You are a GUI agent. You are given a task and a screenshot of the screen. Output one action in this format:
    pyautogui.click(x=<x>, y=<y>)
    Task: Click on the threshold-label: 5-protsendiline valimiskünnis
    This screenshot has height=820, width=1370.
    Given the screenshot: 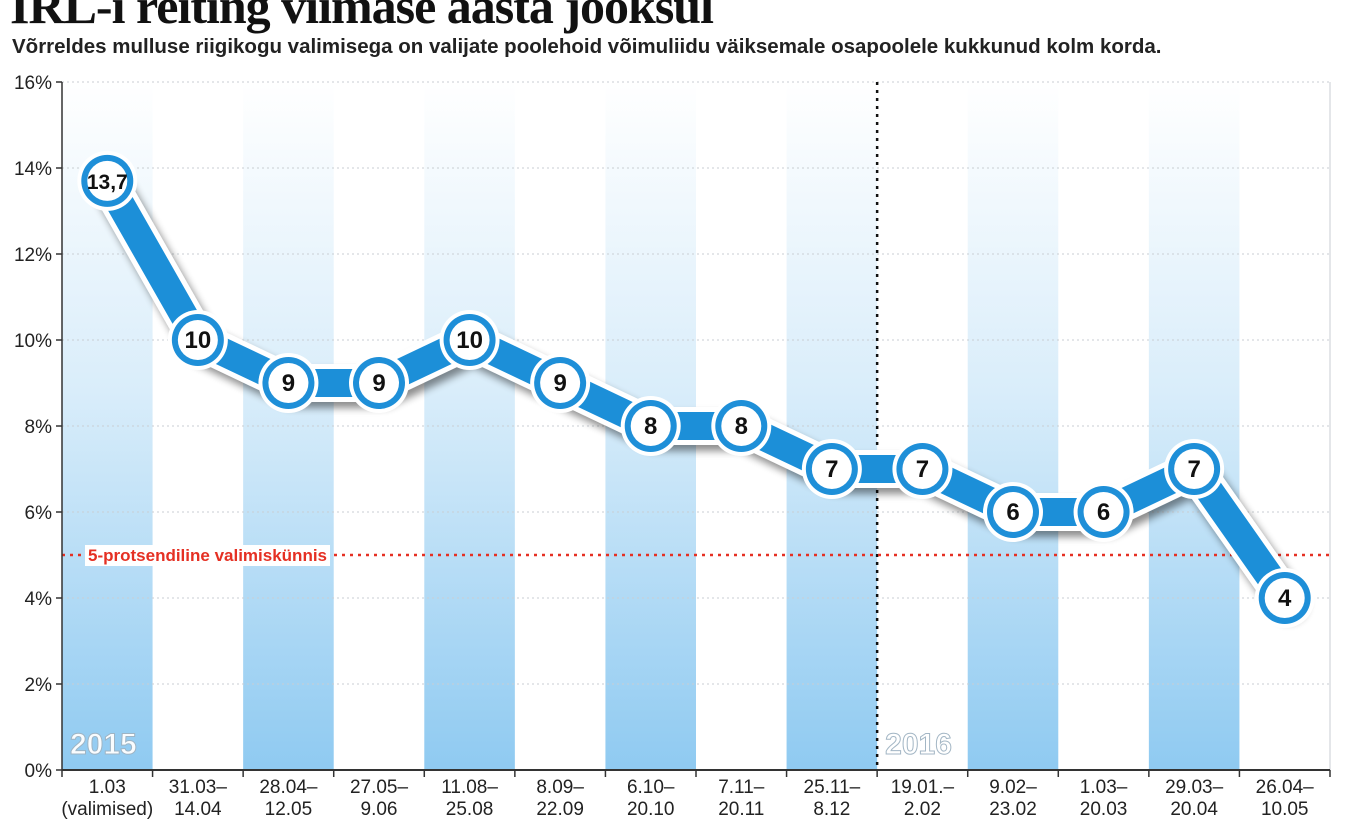 What is the action you would take?
    pyautogui.click(x=207, y=555)
    